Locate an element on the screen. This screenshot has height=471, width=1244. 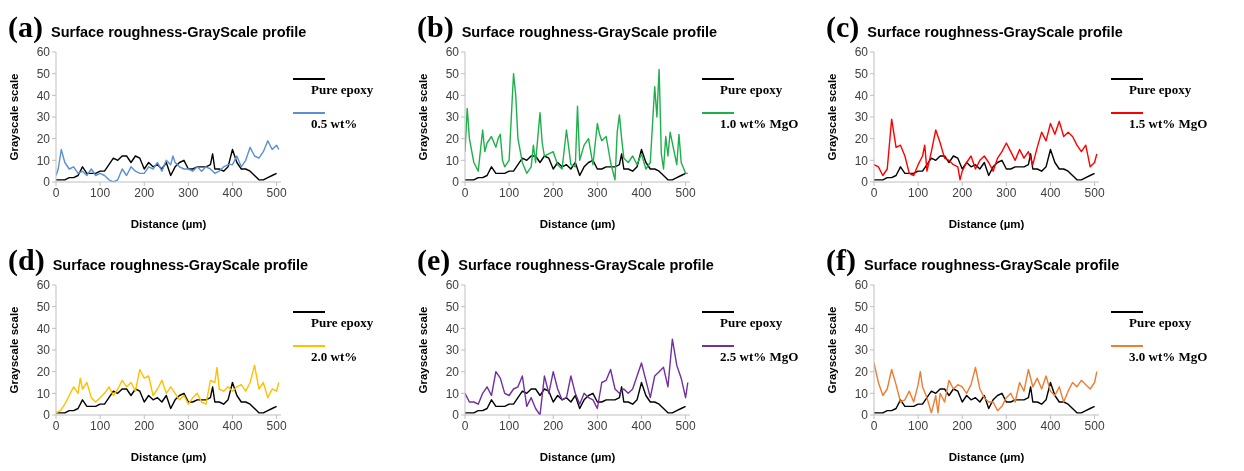
text: (d) is located at coordinates (26, 260).